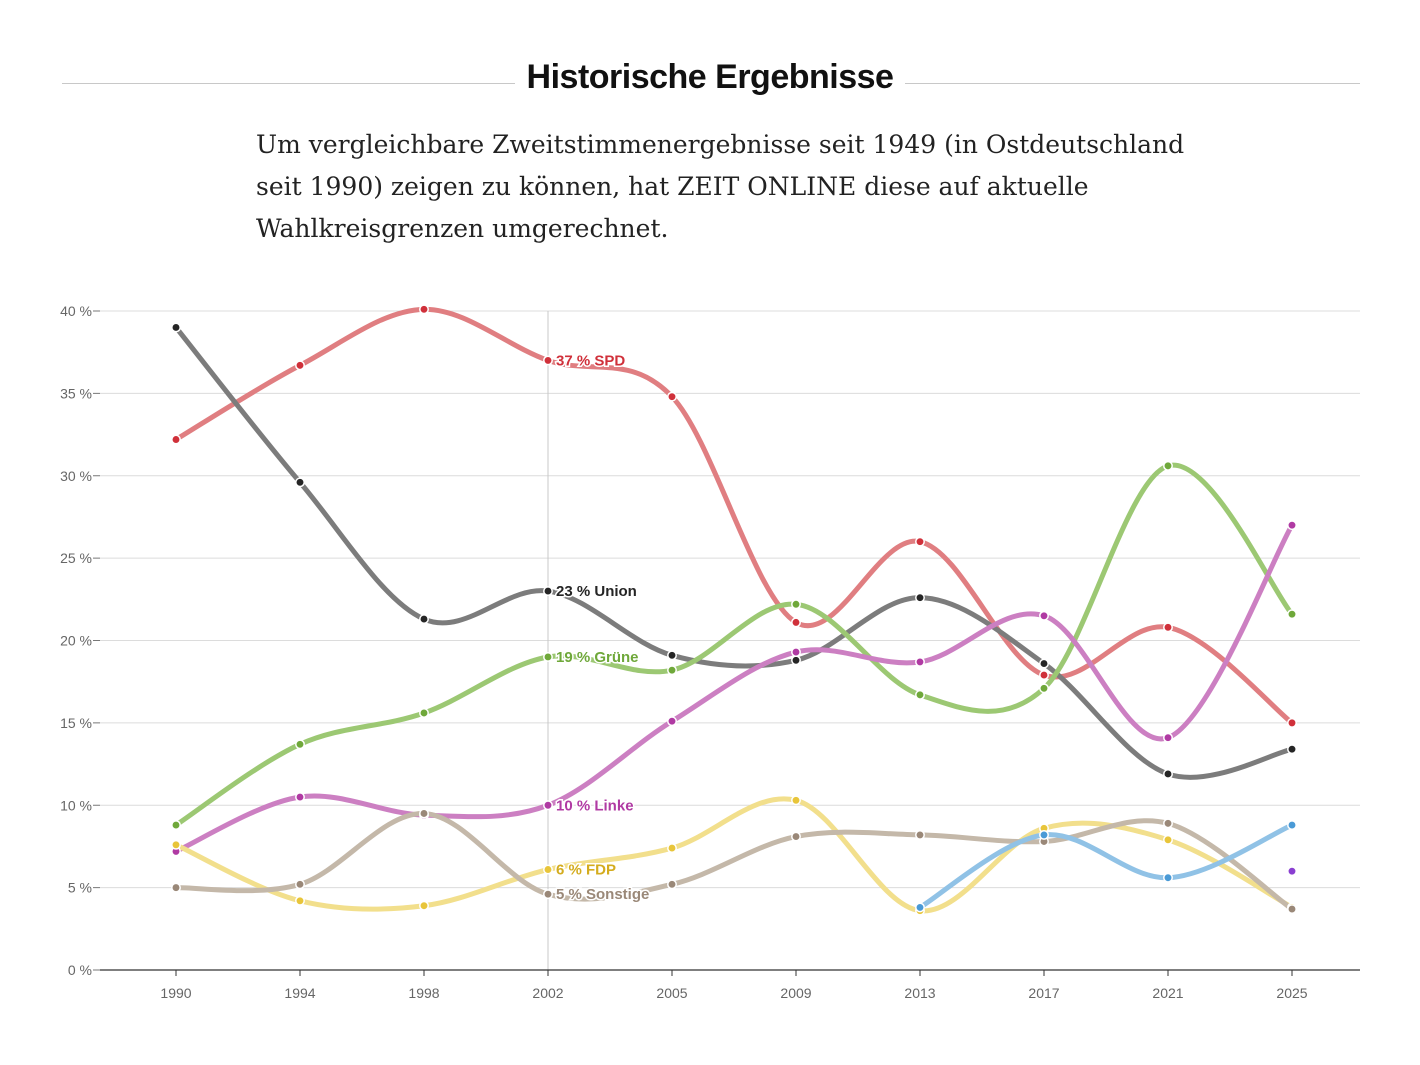  I want to click on data-point-afd-2021, so click(1168, 877).